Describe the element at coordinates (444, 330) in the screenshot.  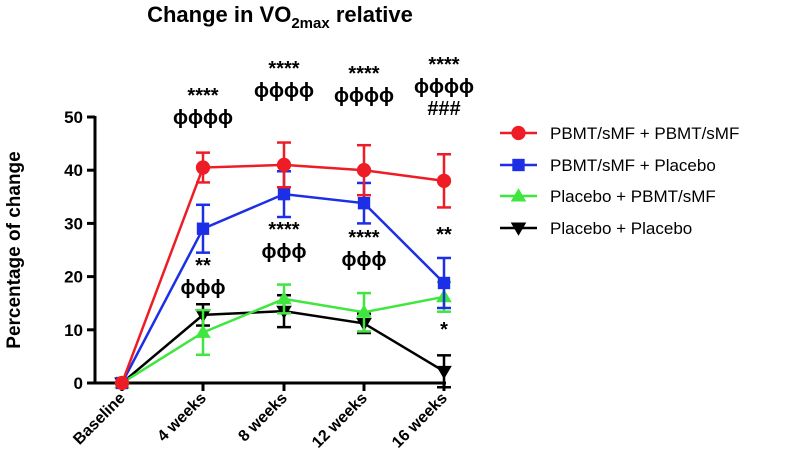
I see `significance-label: *` at that location.